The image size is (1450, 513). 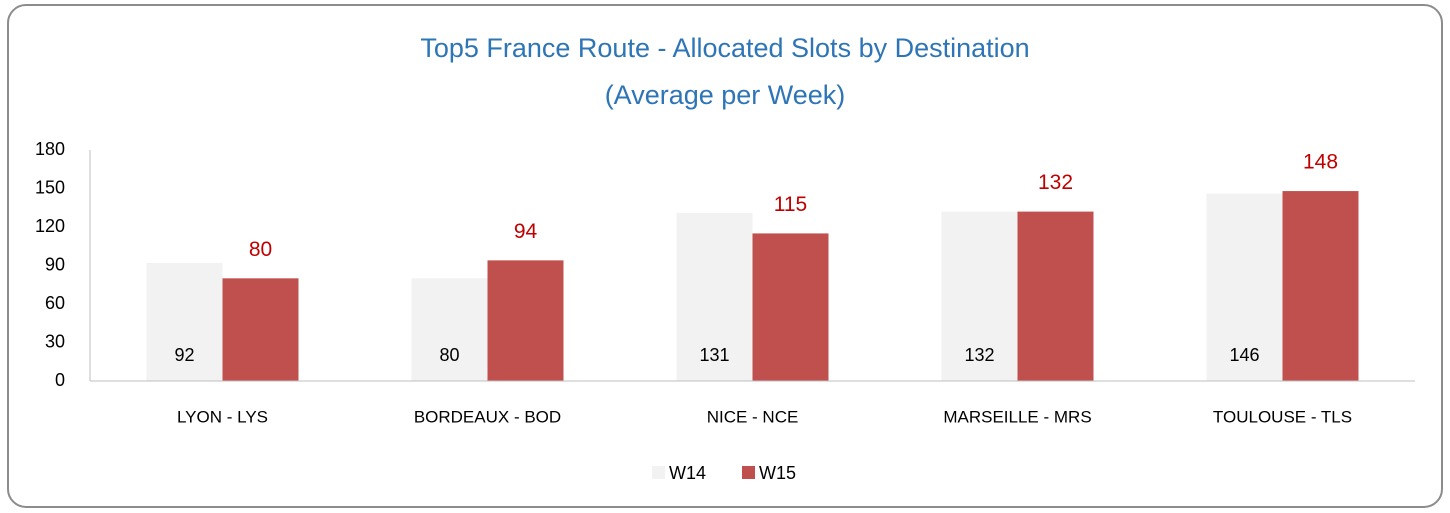 What do you see at coordinates (222, 416) in the screenshot?
I see `x-tick-label: LYON - LYS` at bounding box center [222, 416].